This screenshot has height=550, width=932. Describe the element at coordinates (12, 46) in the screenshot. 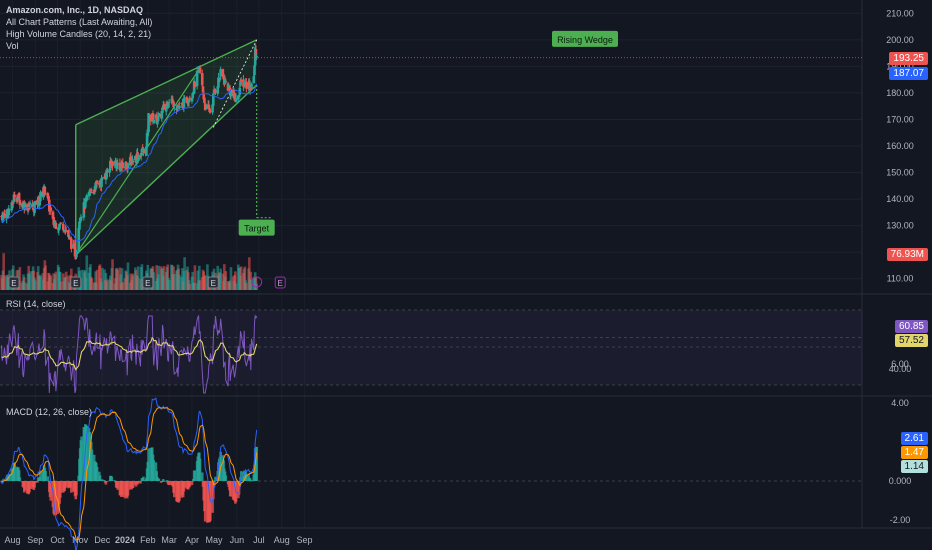

I see `indicator-volume: Vol` at that location.